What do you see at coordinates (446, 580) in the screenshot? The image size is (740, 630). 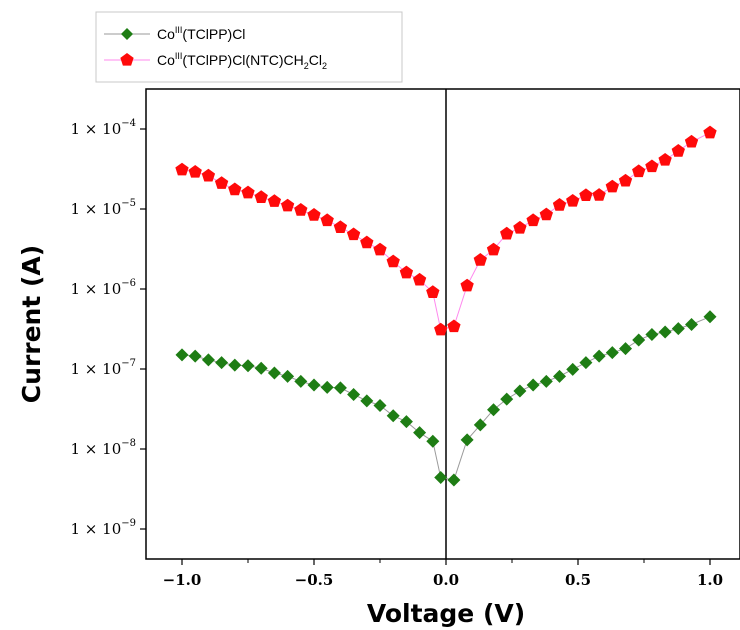 I see `x-tick-label: 0.0` at bounding box center [446, 580].